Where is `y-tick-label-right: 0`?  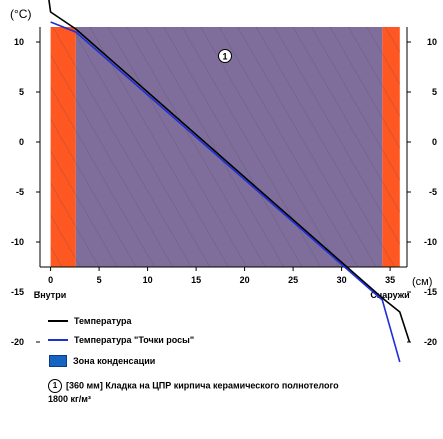
y-tick-label-right: 0 is located at coordinates (434, 142).